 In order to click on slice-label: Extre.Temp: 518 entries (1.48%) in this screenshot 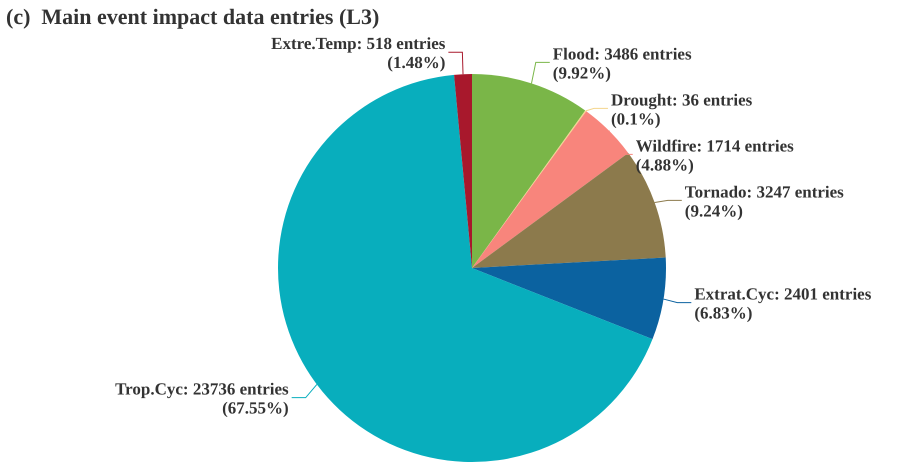, I will do `click(358, 53)`.